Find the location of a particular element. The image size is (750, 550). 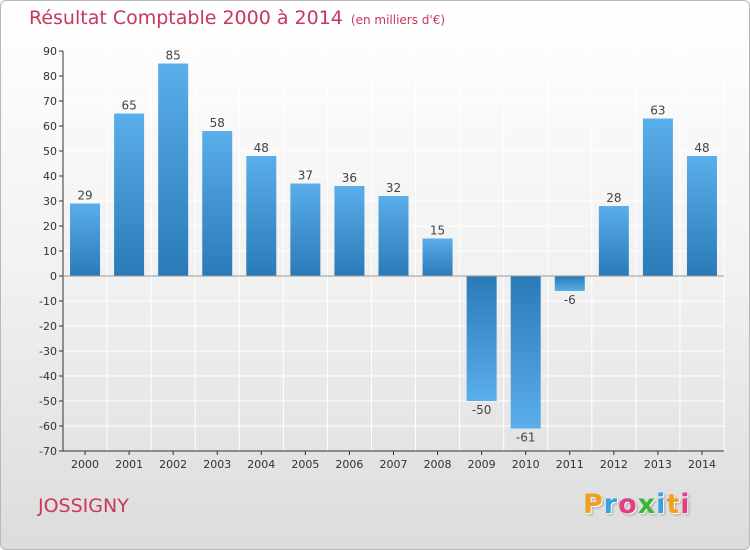

x-tick-label: 2012 is located at coordinates (614, 464).